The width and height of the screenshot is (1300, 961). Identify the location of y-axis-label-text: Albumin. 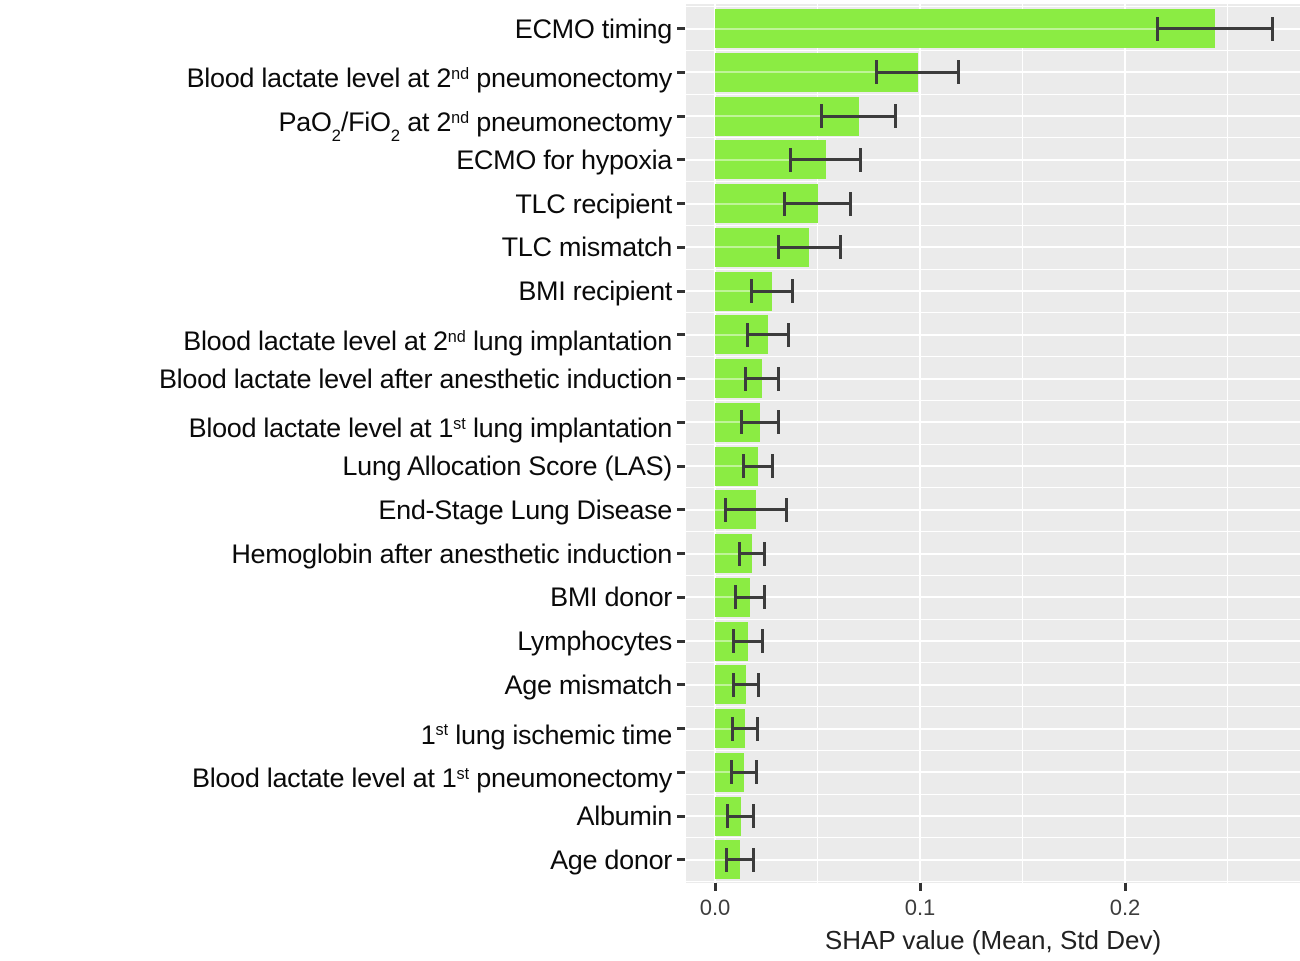
(624, 816).